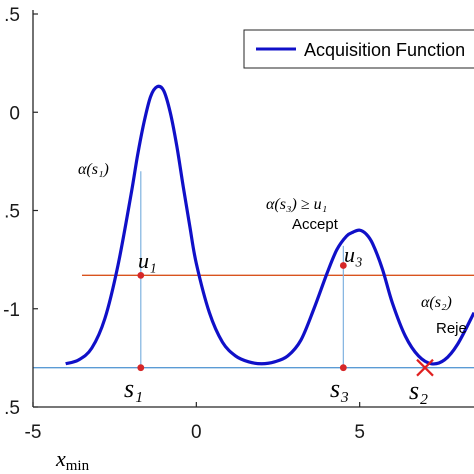 The width and height of the screenshot is (474, 474). Describe the element at coordinates (133, 388) in the screenshot. I see `s1-label: s₁` at that location.